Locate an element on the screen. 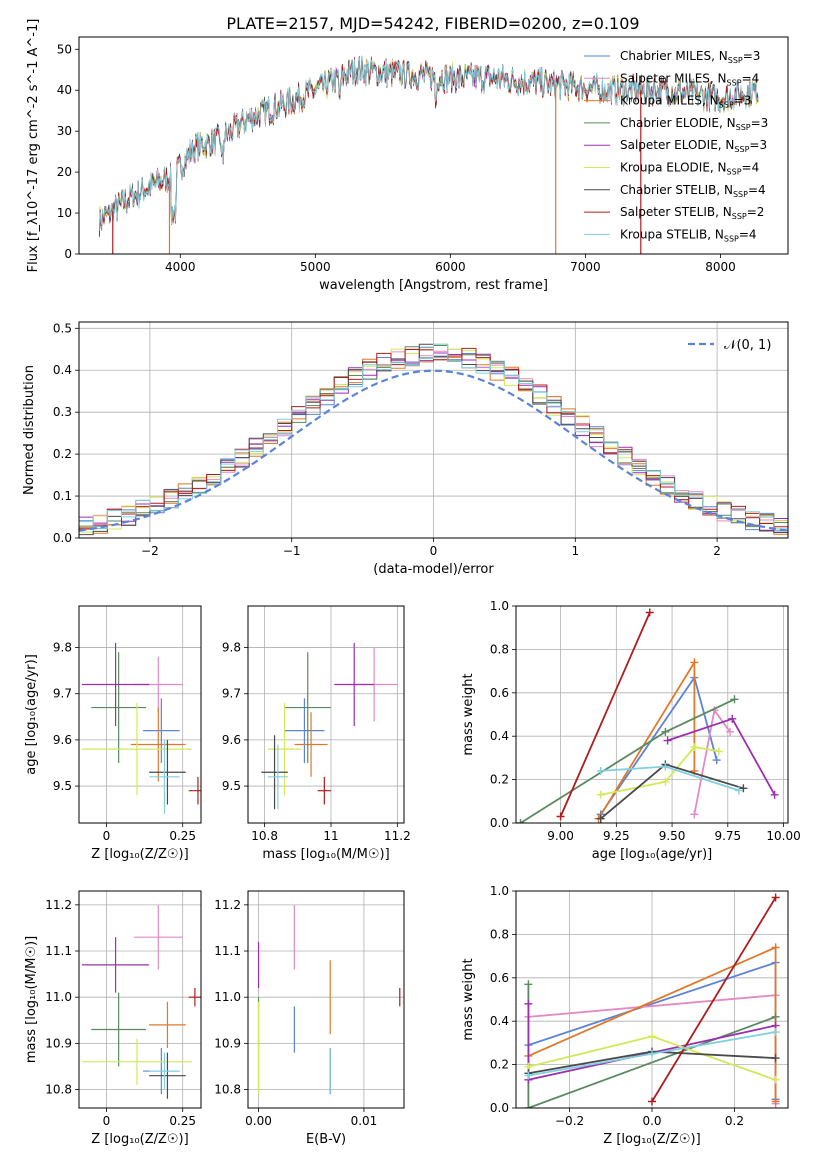 Image resolution: width=819 pixels, height=1170 pixels. y-tick-label: 40 is located at coordinates (64, 90).